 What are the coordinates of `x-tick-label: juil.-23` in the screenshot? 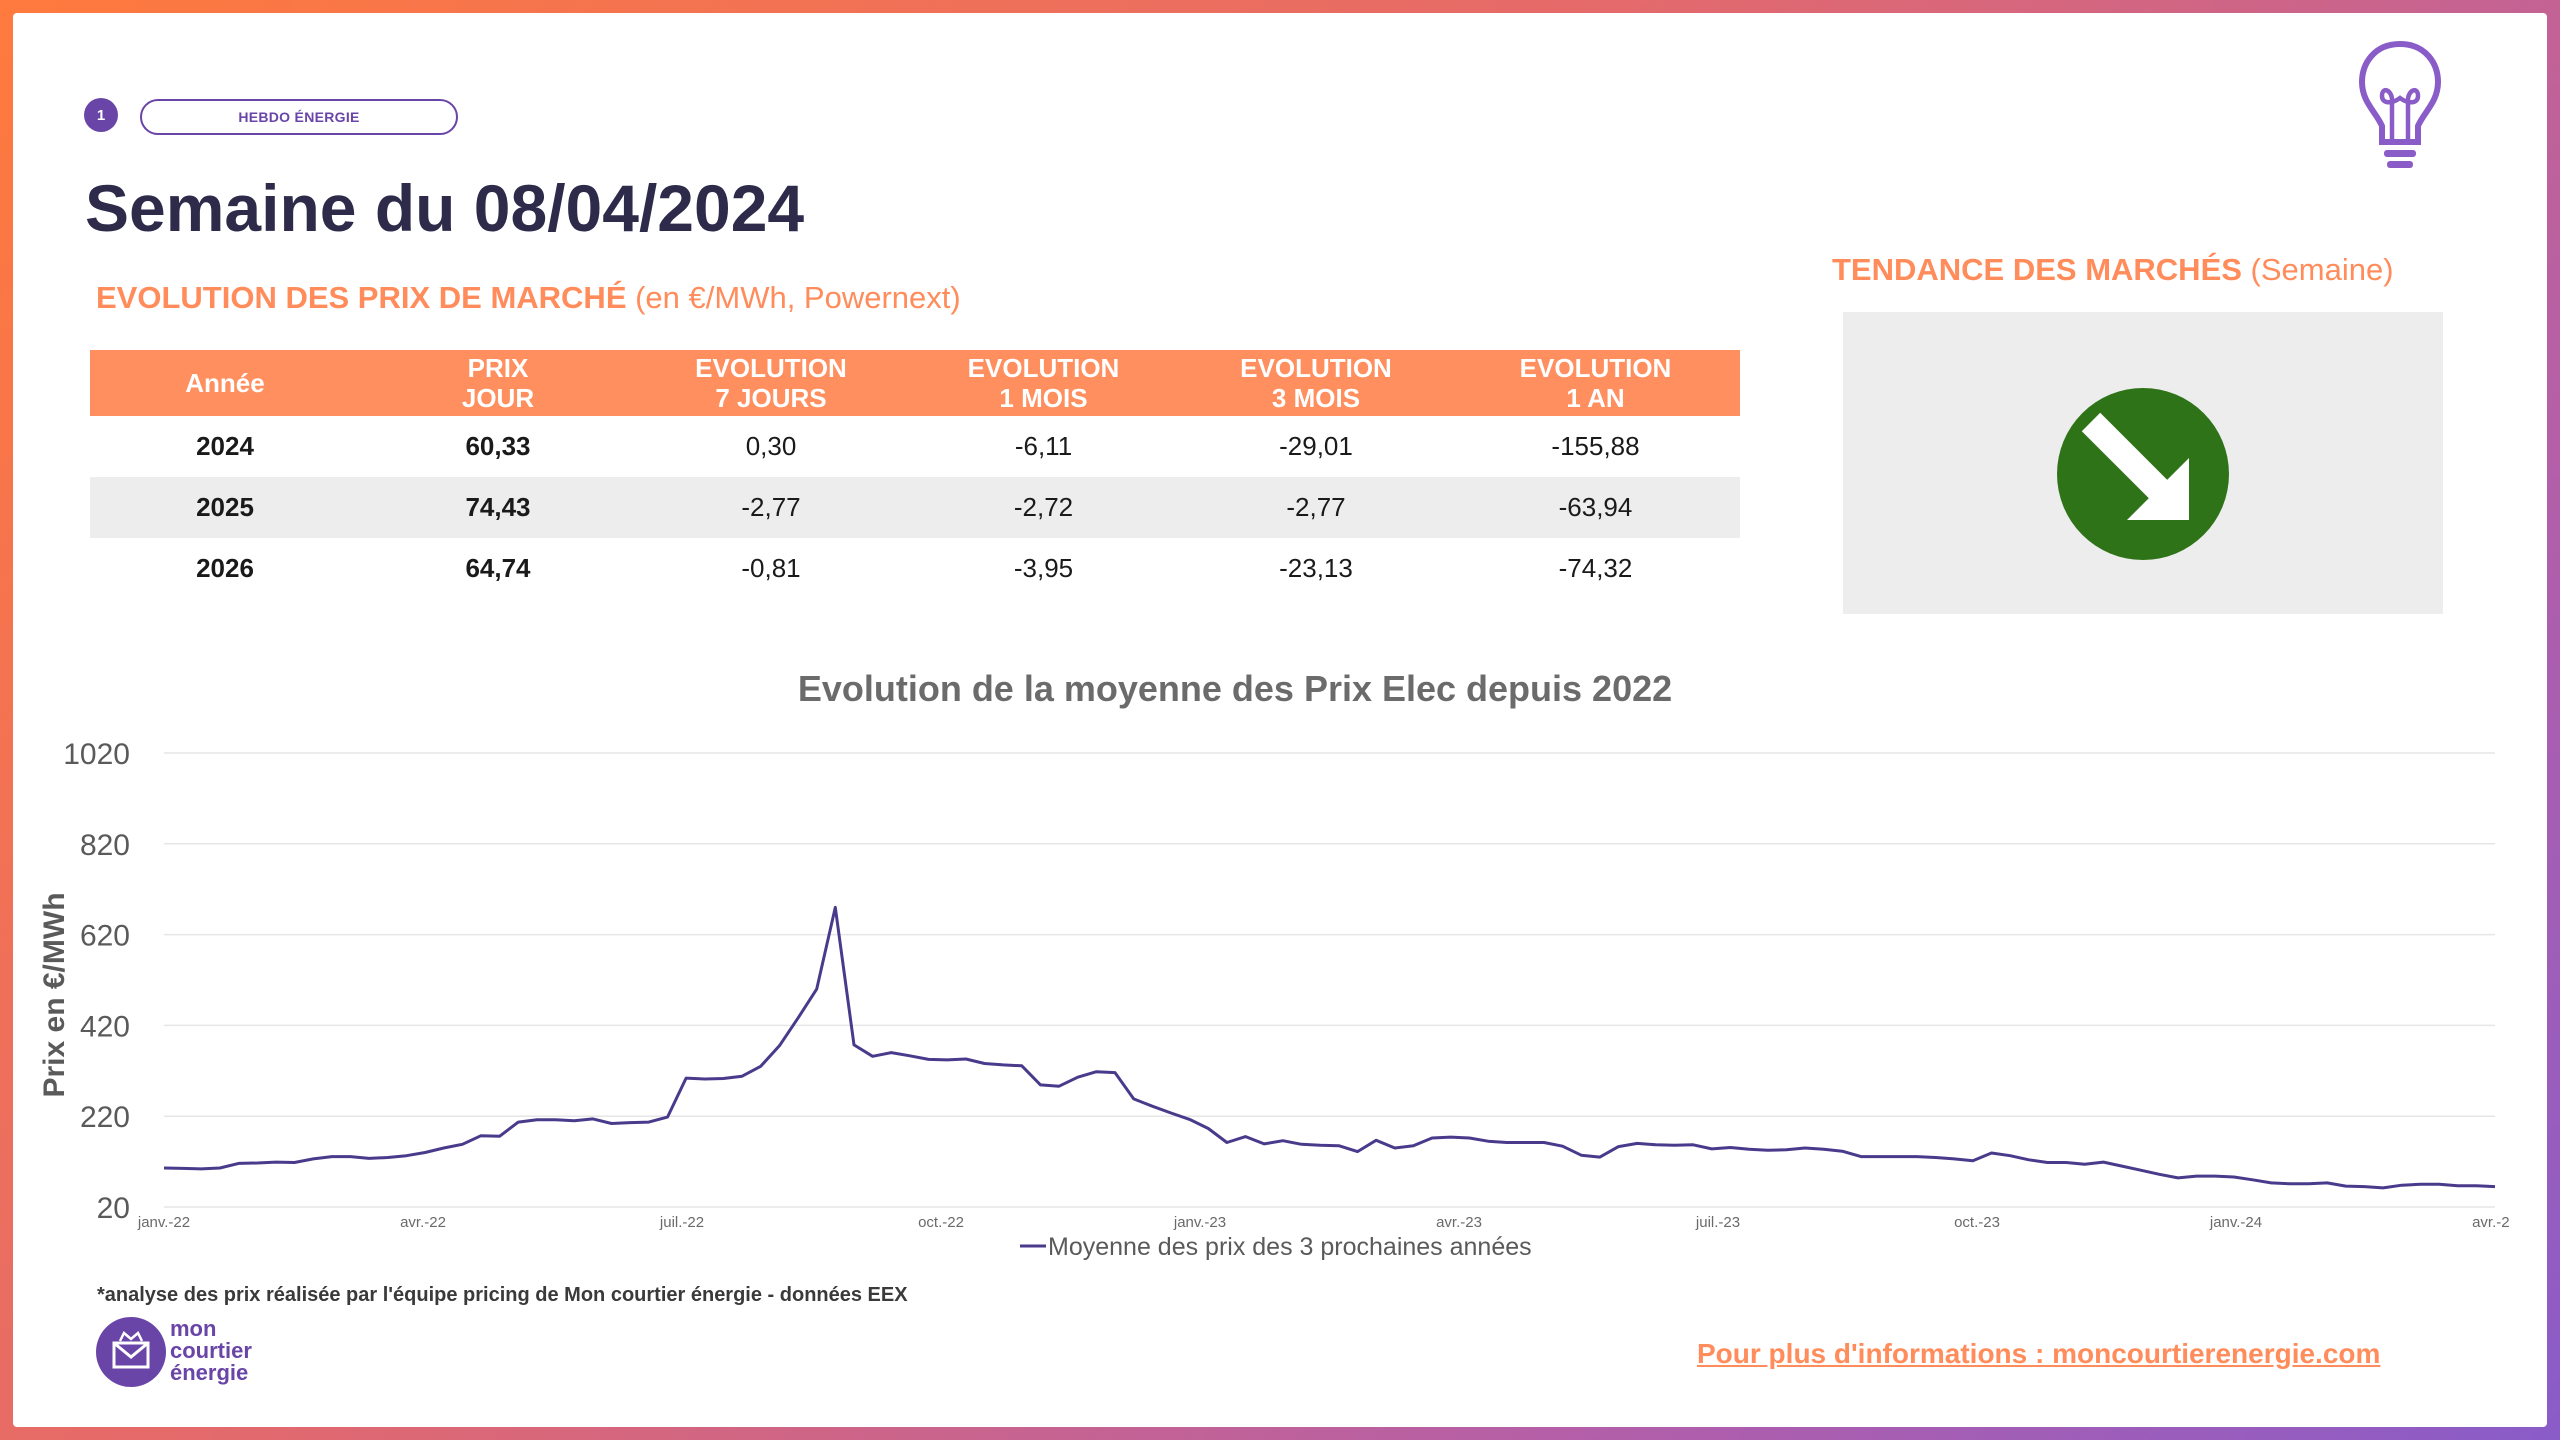 It's located at (1717, 1222).